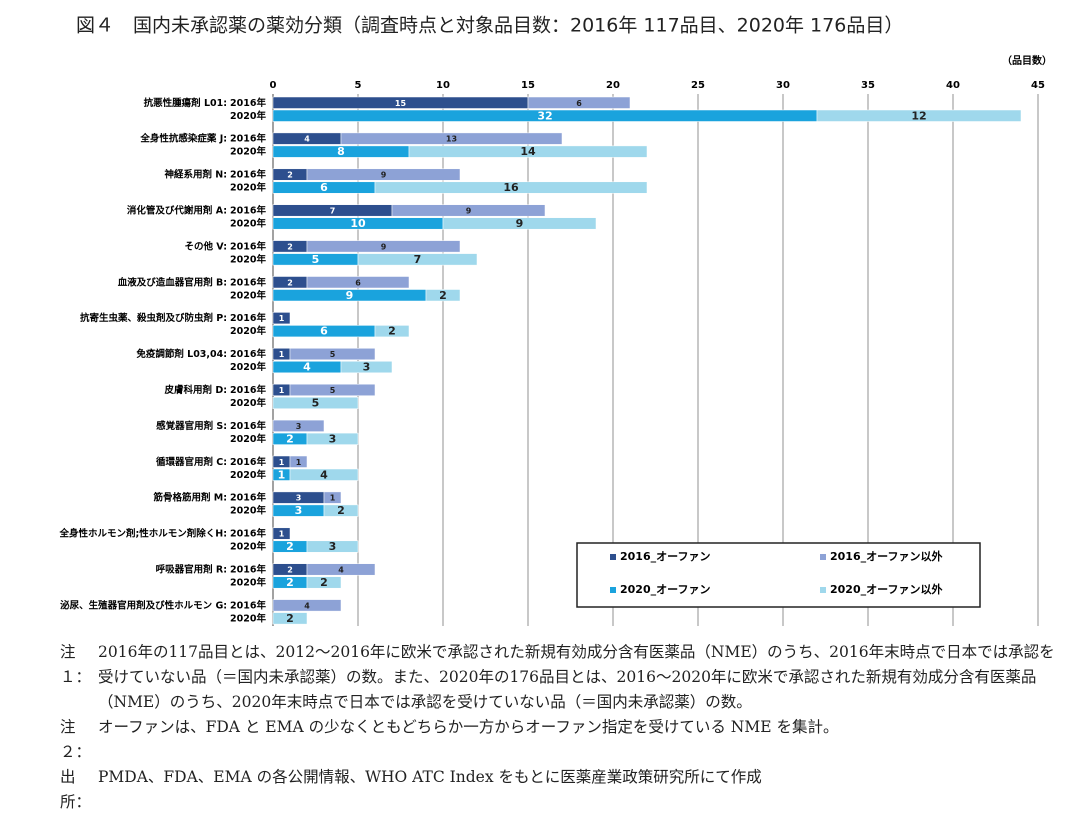 The width and height of the screenshot is (1074, 815). I want to click on category-label: 全身性抗感染症薬 J: 2016年, so click(202, 138).